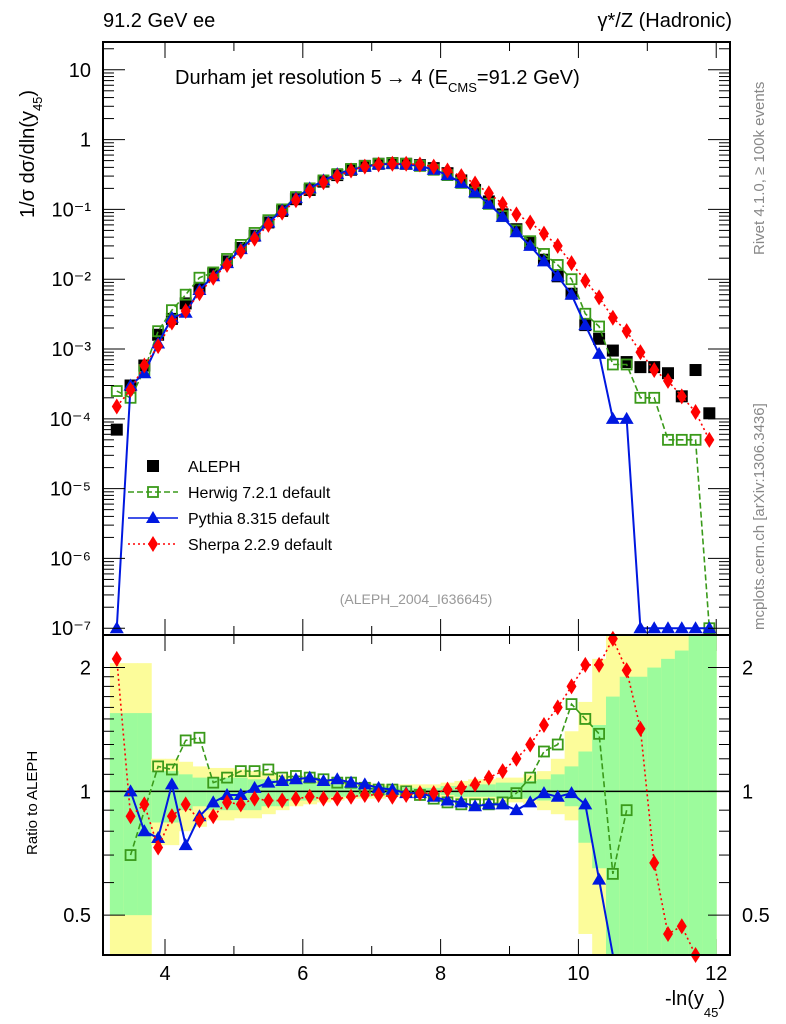  What do you see at coordinates (578, 974) in the screenshot?
I see `x-tick-label: 10` at bounding box center [578, 974].